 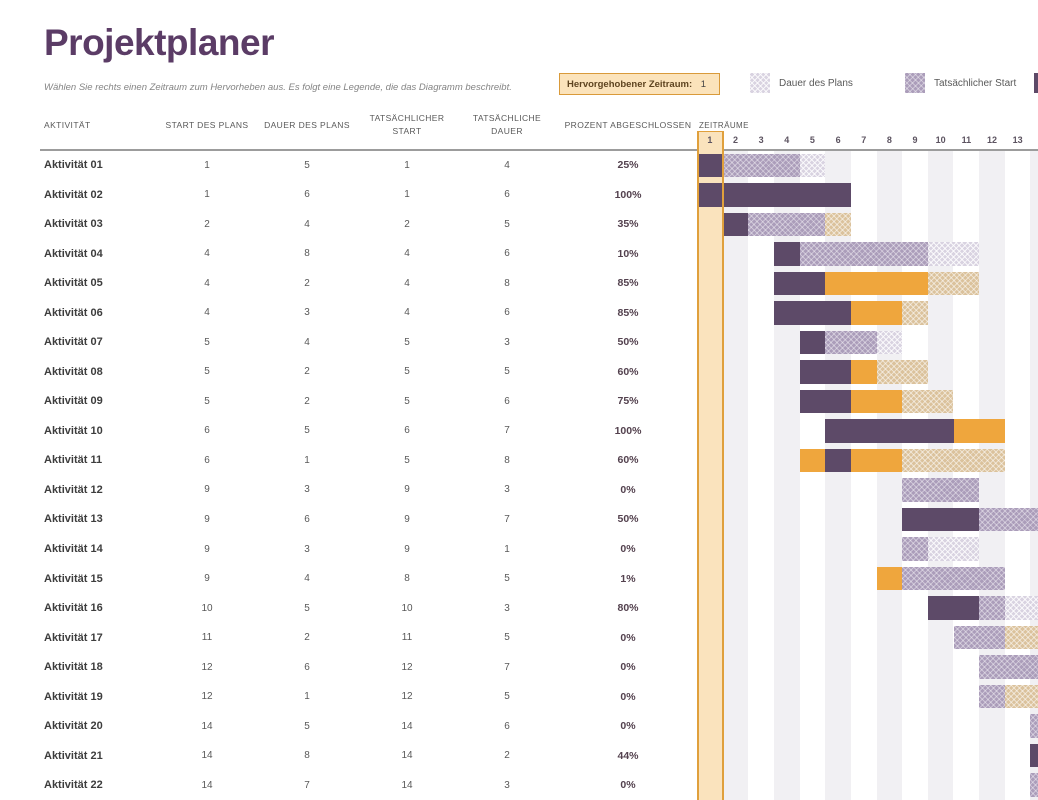 What do you see at coordinates (73, 342) in the screenshot?
I see `activity-cell: Aktivität 07` at bounding box center [73, 342].